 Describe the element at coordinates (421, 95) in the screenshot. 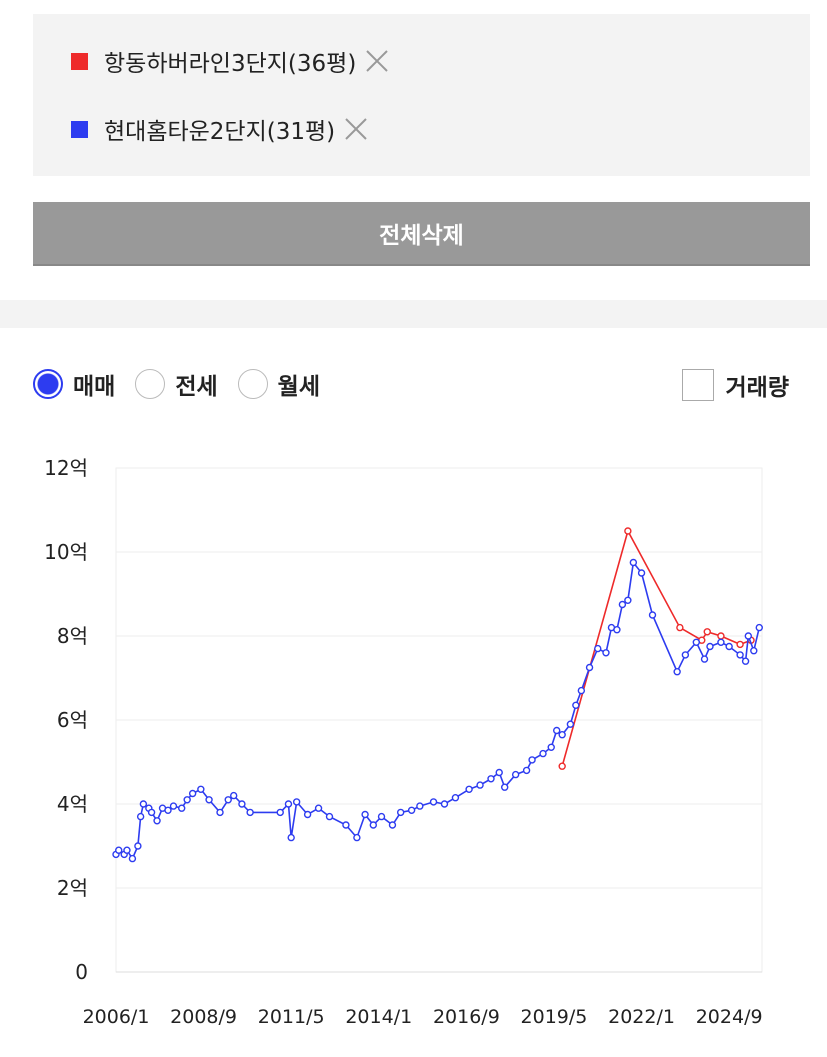

I see `legend-panel: 항동하버라인3단지(36평) 현대홈타운2단지(31평)` at that location.